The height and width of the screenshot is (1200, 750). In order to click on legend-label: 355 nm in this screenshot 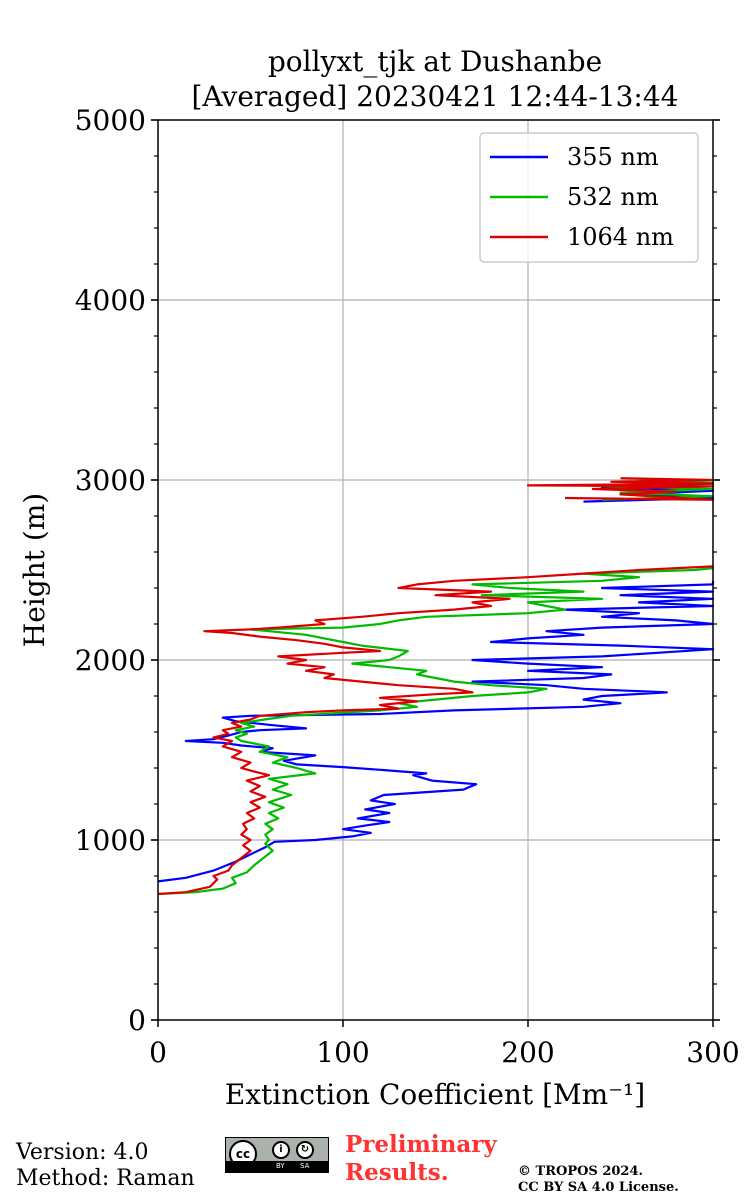, I will do `click(613, 157)`.